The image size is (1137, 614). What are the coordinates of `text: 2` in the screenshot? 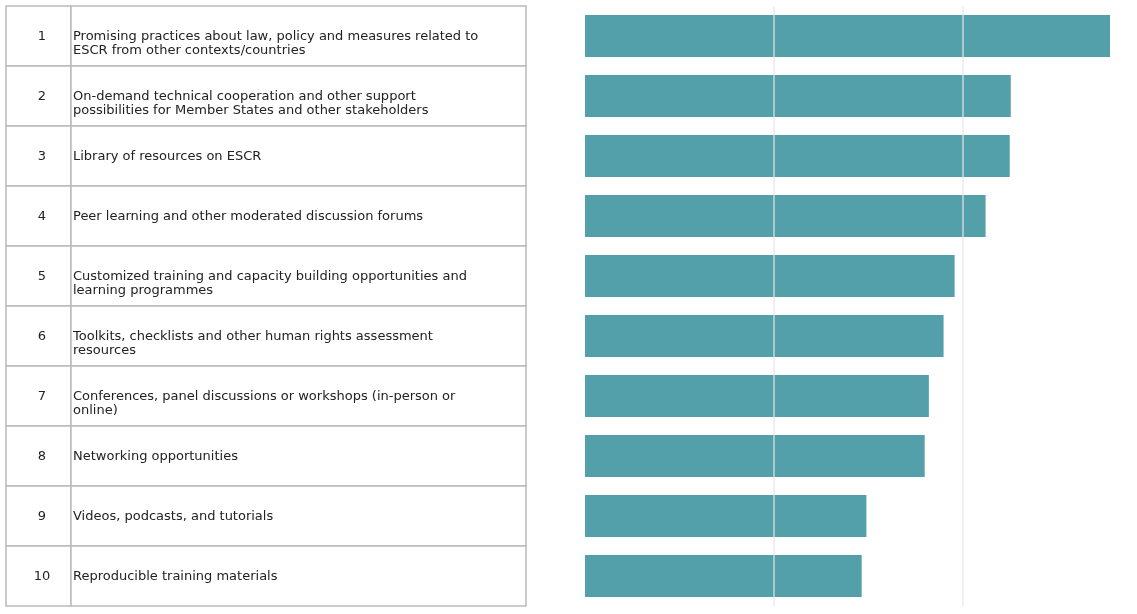 It's located at (42, 95).